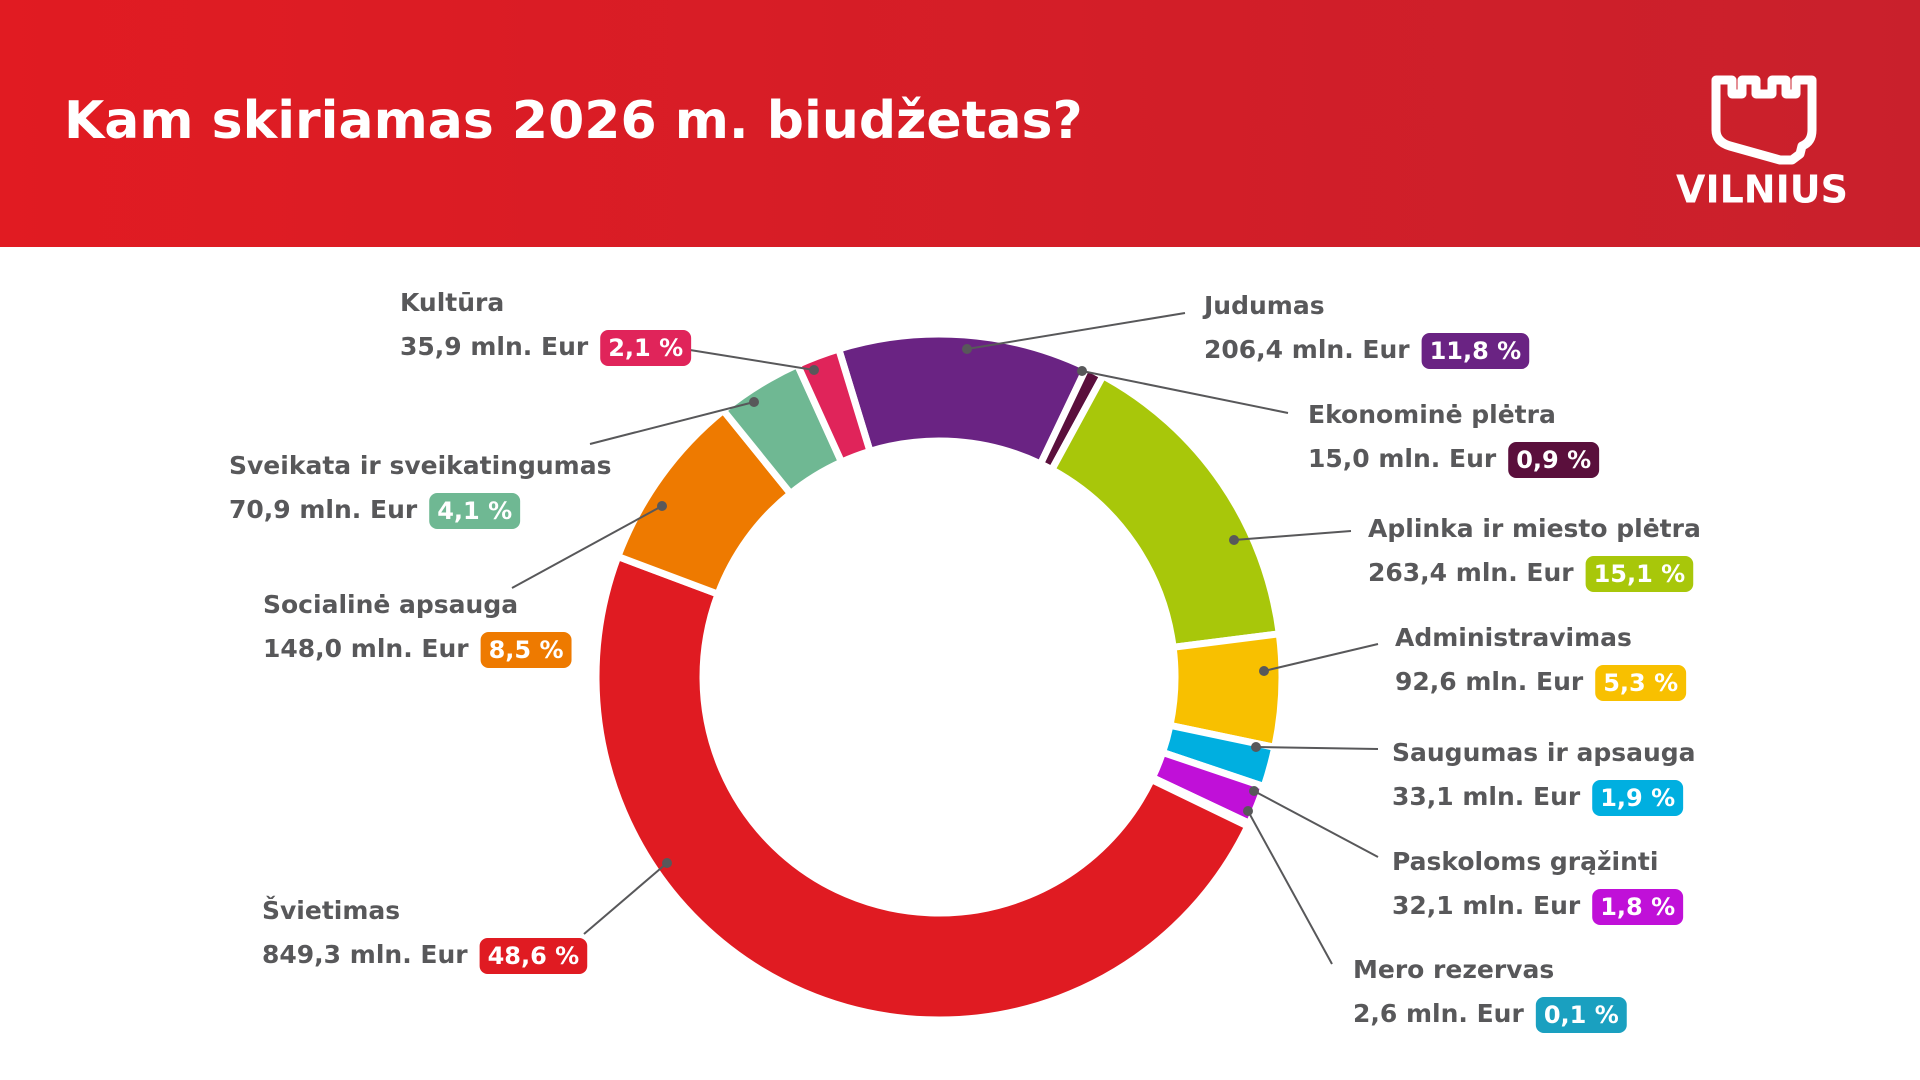 This screenshot has width=1920, height=1080. I want to click on amount-label: 35,9 mln. Eur, so click(494, 346).